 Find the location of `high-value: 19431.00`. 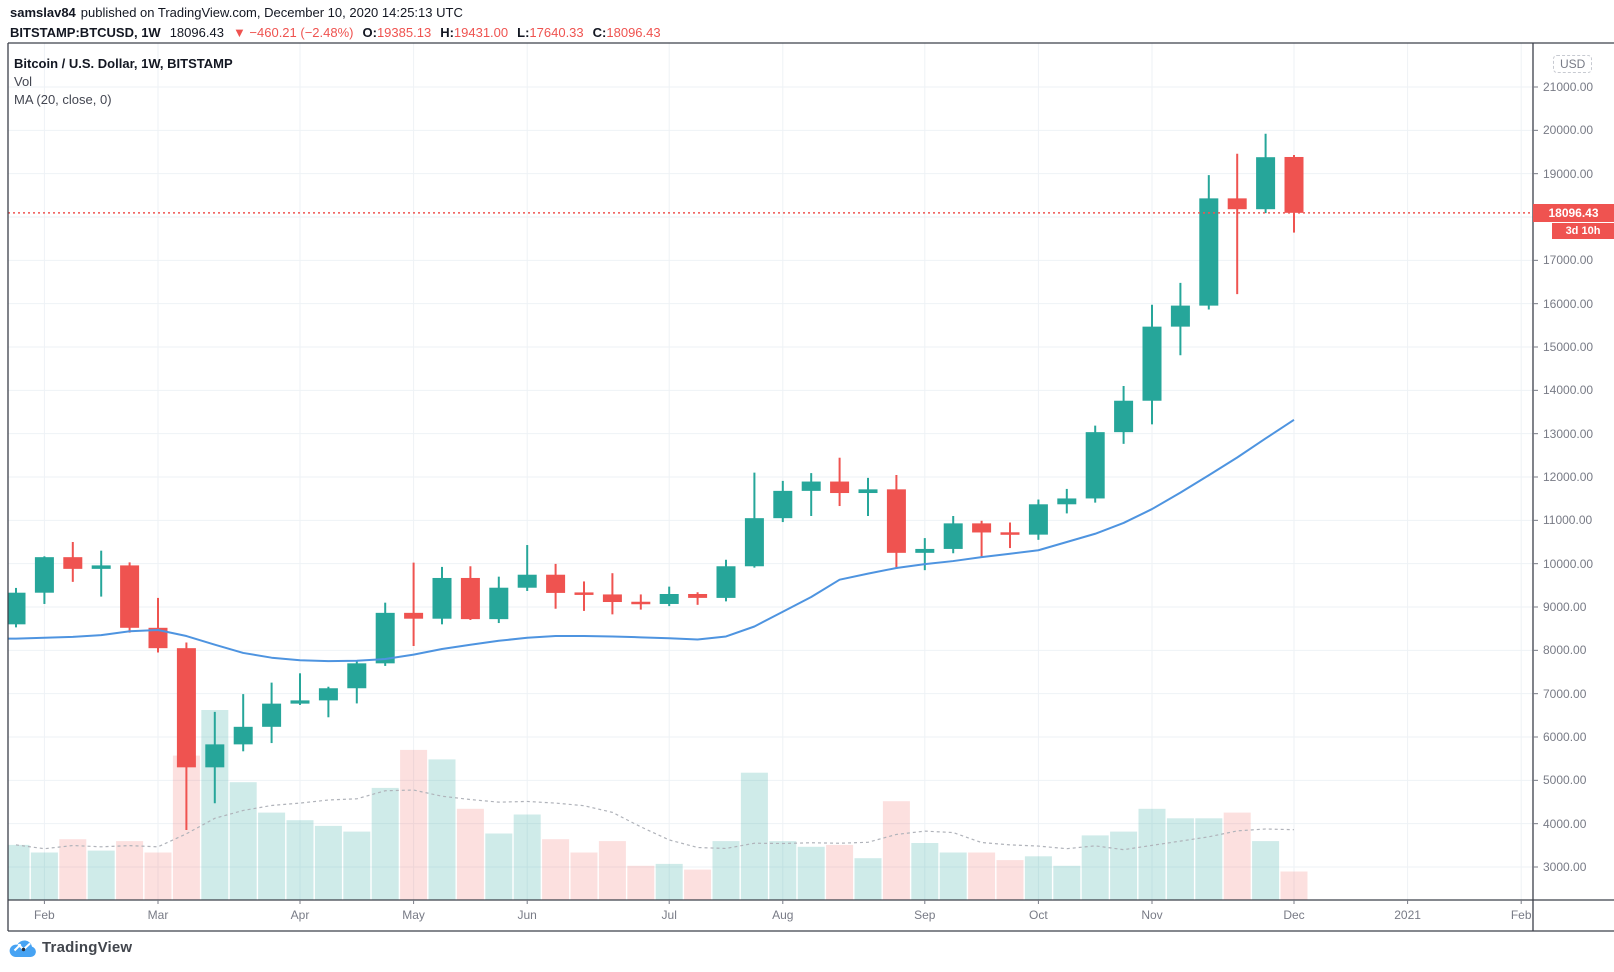

high-value: 19431.00 is located at coordinates (481, 32).